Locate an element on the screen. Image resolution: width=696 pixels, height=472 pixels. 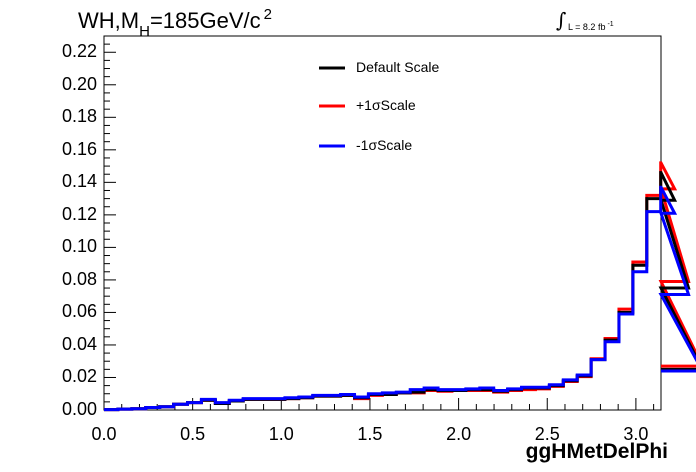
x-tick-label: 1.0 is located at coordinates (281, 434).